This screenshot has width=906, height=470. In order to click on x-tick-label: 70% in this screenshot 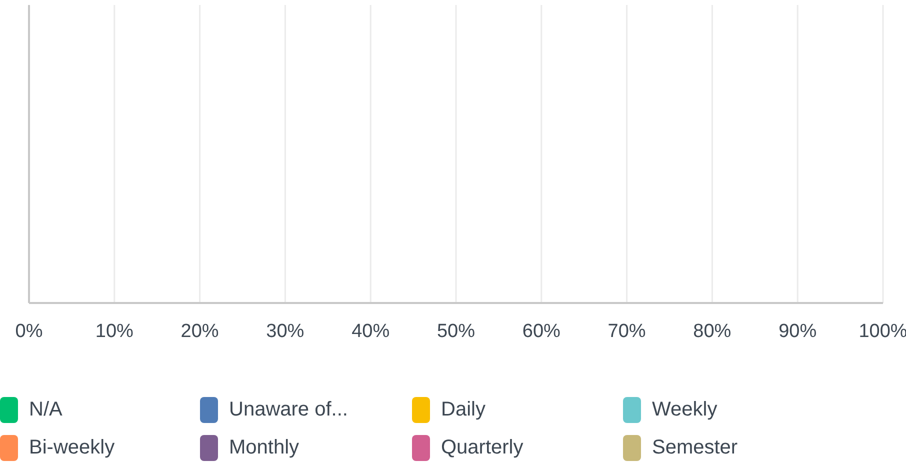, I will do `click(627, 331)`.